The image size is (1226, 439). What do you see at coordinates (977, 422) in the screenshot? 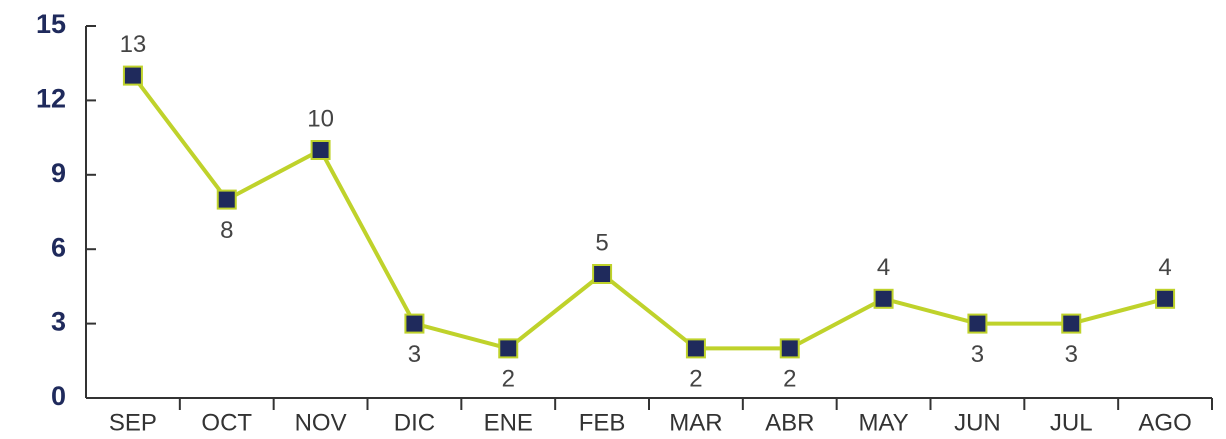
I see `x-tick-label: JUN` at bounding box center [977, 422].